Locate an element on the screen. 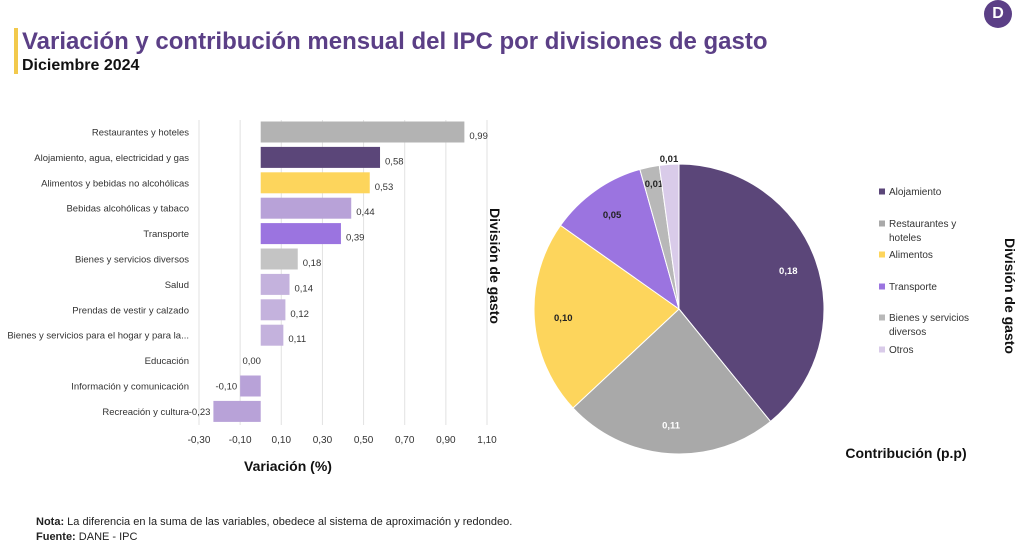 This screenshot has width=1024, height=553. bar-category-label: Alimentos y bebidas no alcohólicas is located at coordinates (115, 183).